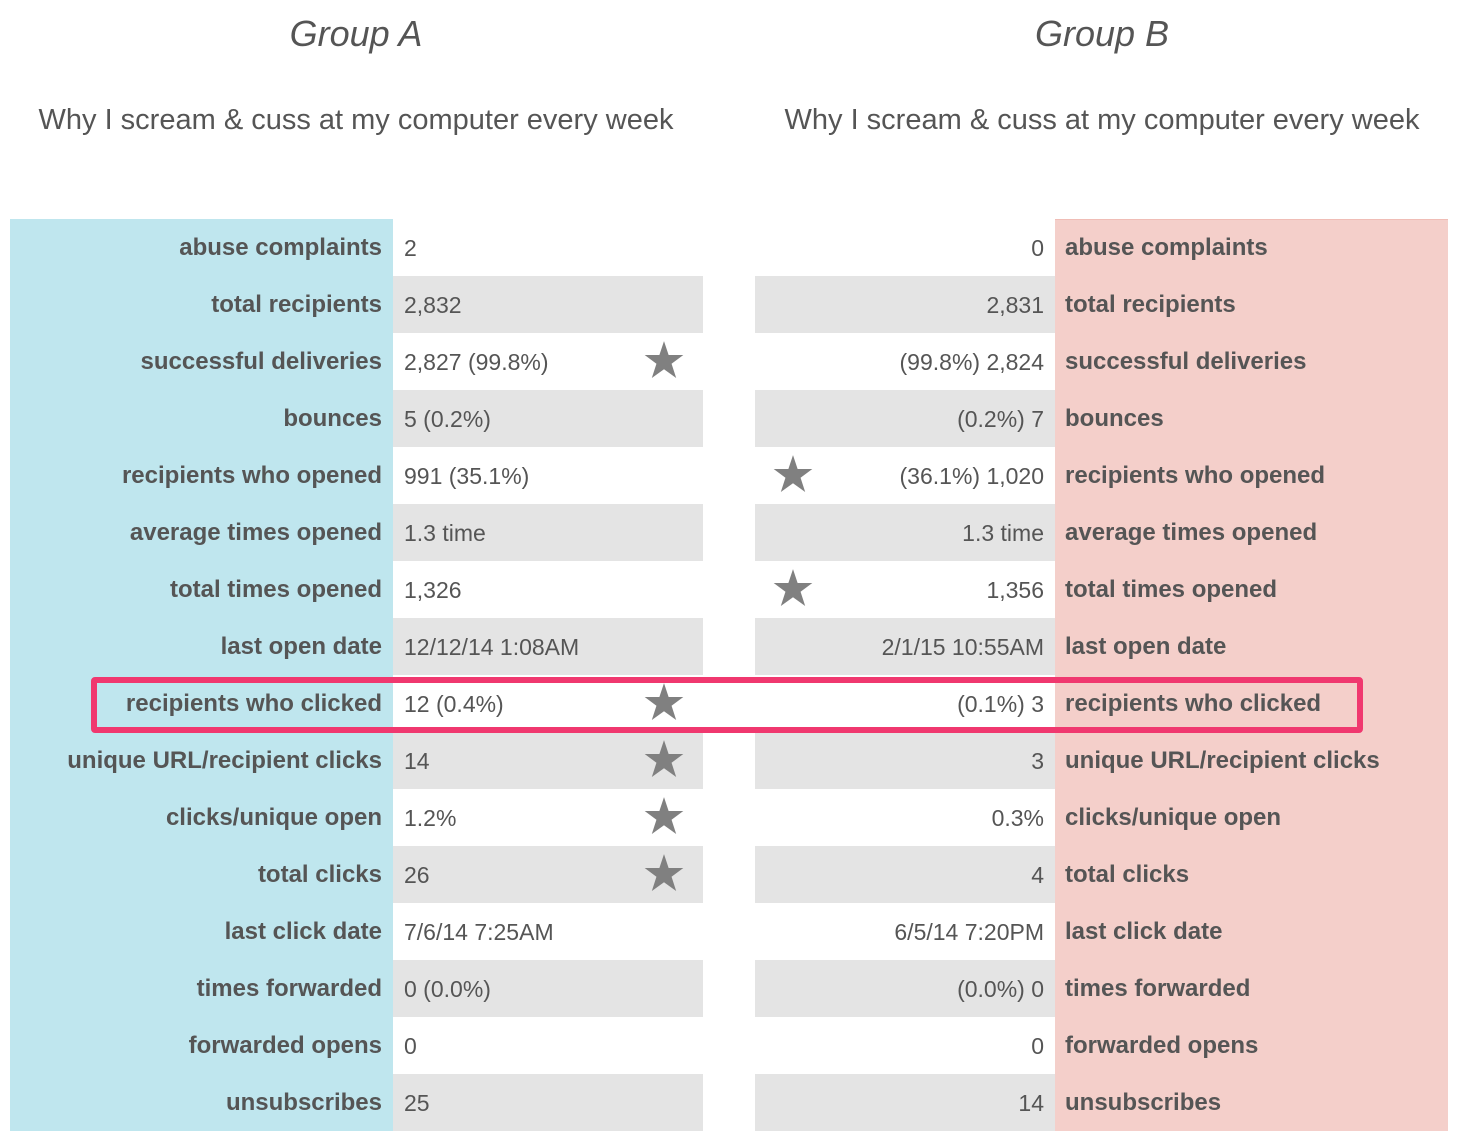 This screenshot has width=1458, height=1148. Describe the element at coordinates (224, 760) in the screenshot. I see `group-a-metric-label: unique URL/recipient clicks` at that location.